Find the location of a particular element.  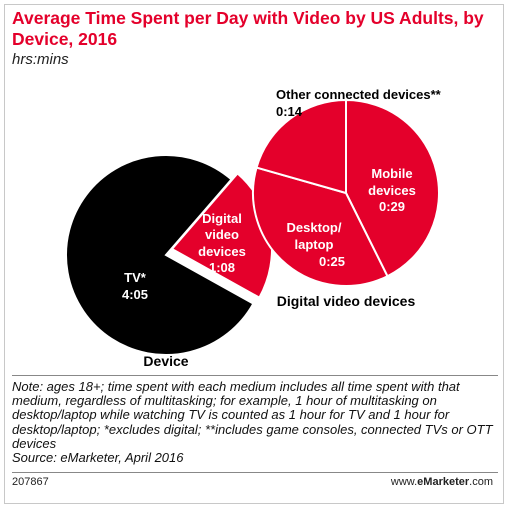

brand-suffix: .com is located at coordinates (481, 482).